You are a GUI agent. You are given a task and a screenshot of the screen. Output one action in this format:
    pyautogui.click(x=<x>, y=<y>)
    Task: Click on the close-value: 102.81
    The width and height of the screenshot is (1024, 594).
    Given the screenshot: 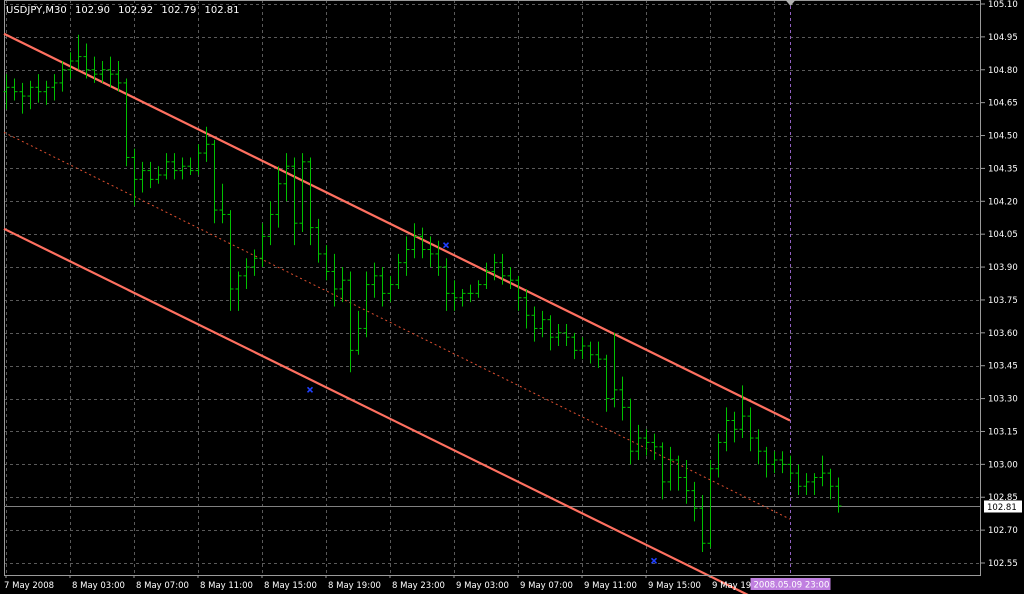 What is the action you would take?
    pyautogui.click(x=222, y=10)
    